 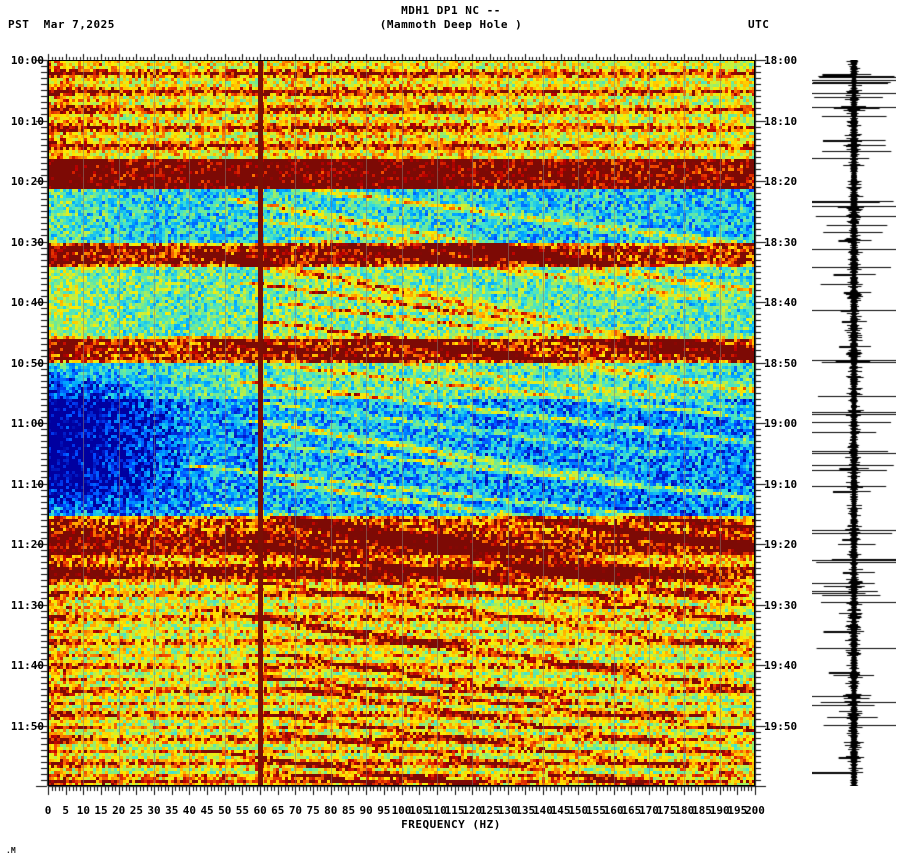 What do you see at coordinates (27, 544) in the screenshot?
I see `y-tick-left-8: 11:20` at bounding box center [27, 544].